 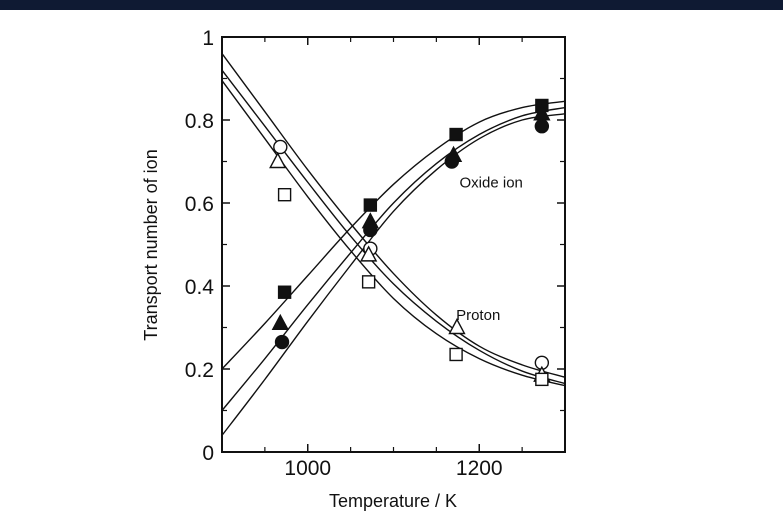 What do you see at coordinates (200, 287) in the screenshot?
I see `y-tick-label: 0.4` at bounding box center [200, 287].